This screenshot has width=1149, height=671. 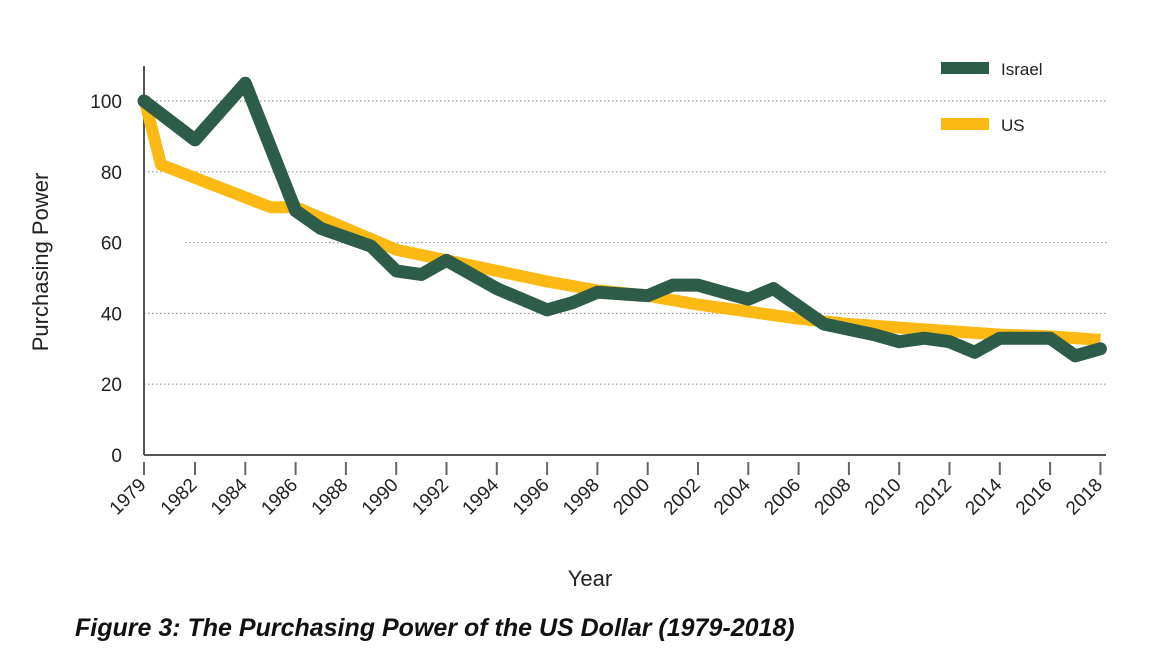 I want to click on x-tick-label: 1979, so click(x=128, y=497).